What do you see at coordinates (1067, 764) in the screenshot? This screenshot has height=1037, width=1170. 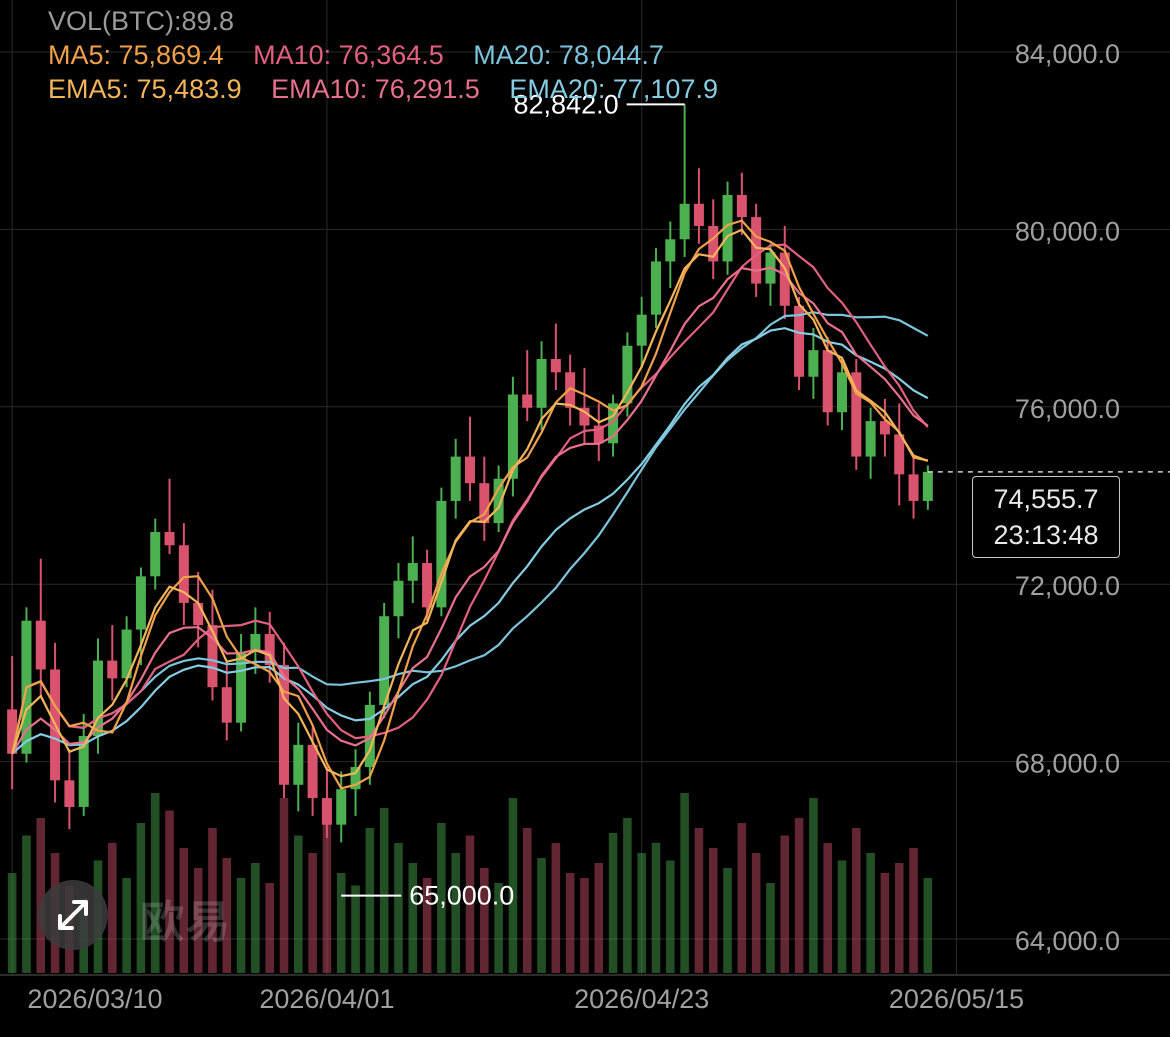 I see `y-tick-label: 68,000.0` at bounding box center [1067, 764].